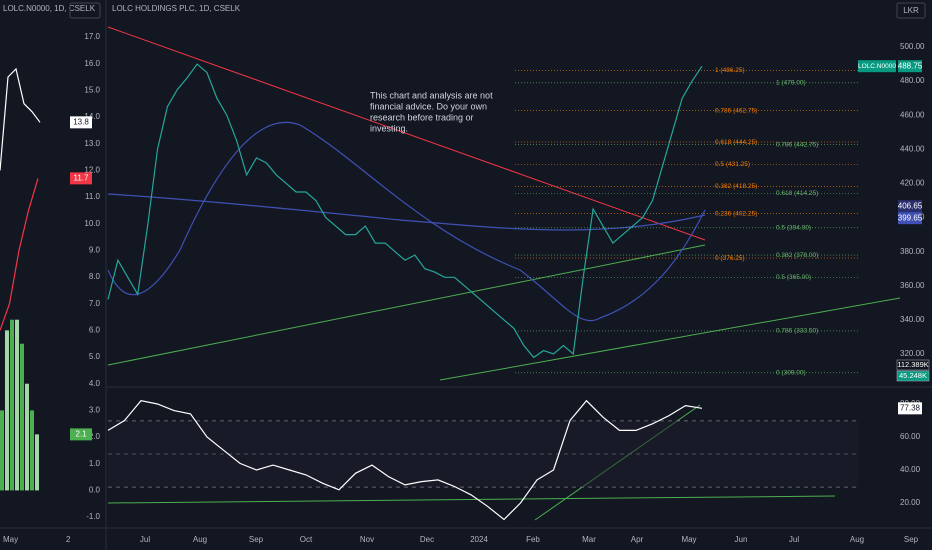 The height and width of the screenshot is (550, 932). I want to click on price-badge-label: 488.75, so click(910, 65).